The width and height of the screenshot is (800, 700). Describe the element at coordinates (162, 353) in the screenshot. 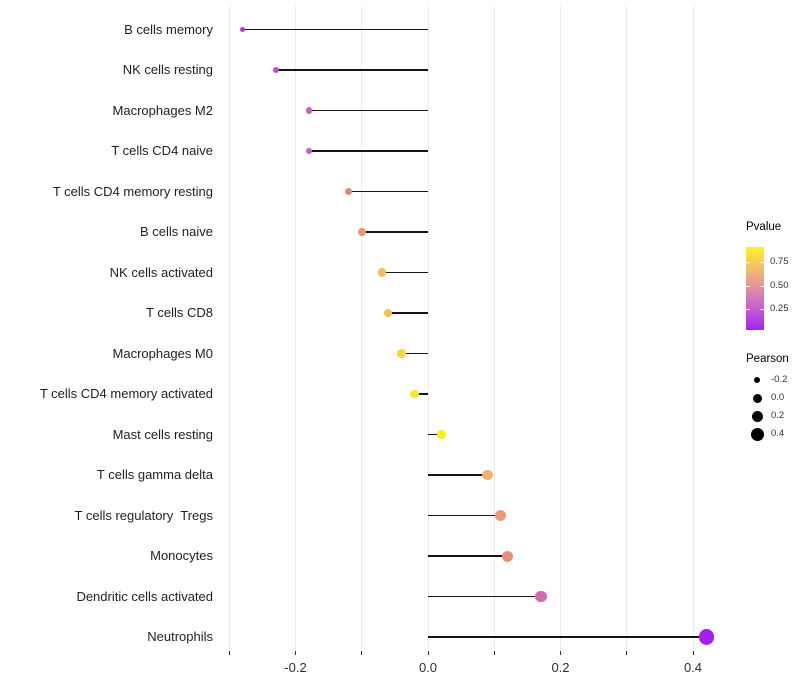

I see `y-axis-label: Macrophages M0` at that location.